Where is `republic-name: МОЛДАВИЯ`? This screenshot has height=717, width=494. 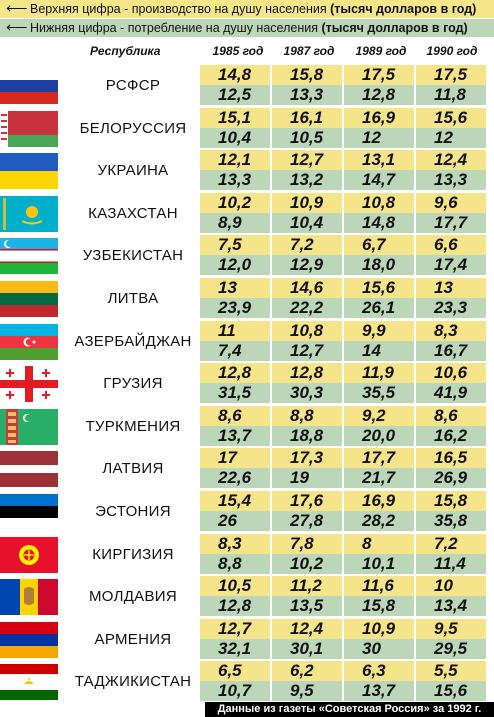 republic-name: МОЛДАВИЯ is located at coordinates (133, 597).